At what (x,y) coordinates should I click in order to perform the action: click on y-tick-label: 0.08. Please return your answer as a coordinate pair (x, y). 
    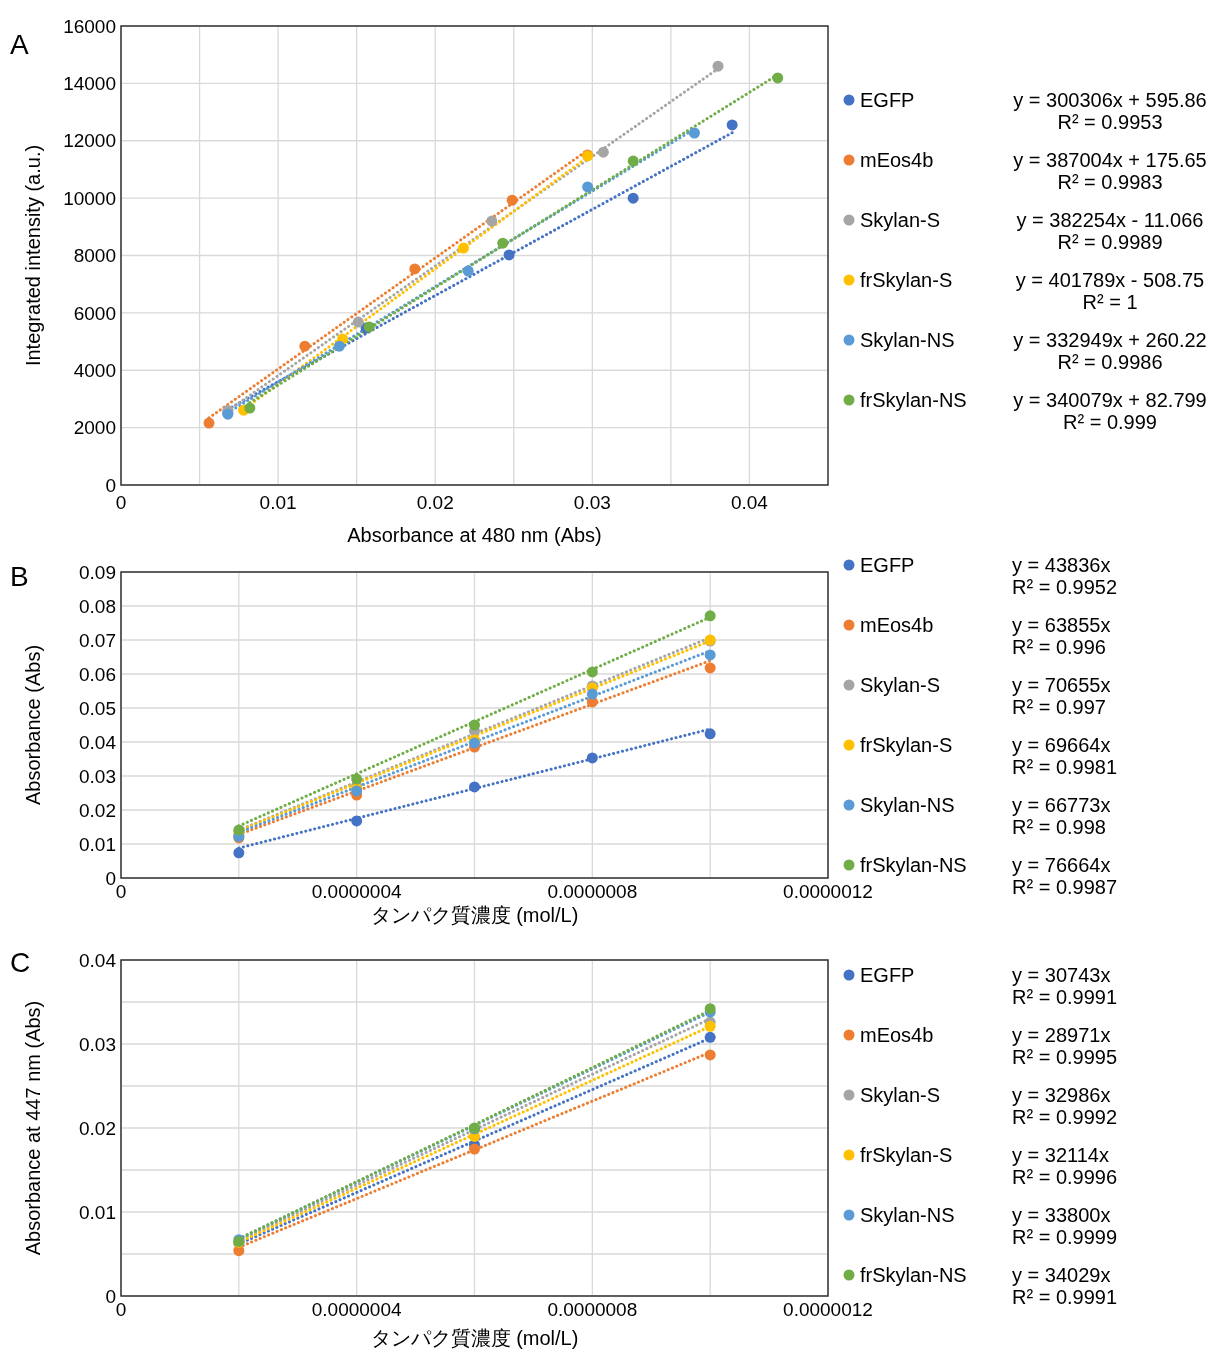
    Looking at the image, I should click on (97, 606).